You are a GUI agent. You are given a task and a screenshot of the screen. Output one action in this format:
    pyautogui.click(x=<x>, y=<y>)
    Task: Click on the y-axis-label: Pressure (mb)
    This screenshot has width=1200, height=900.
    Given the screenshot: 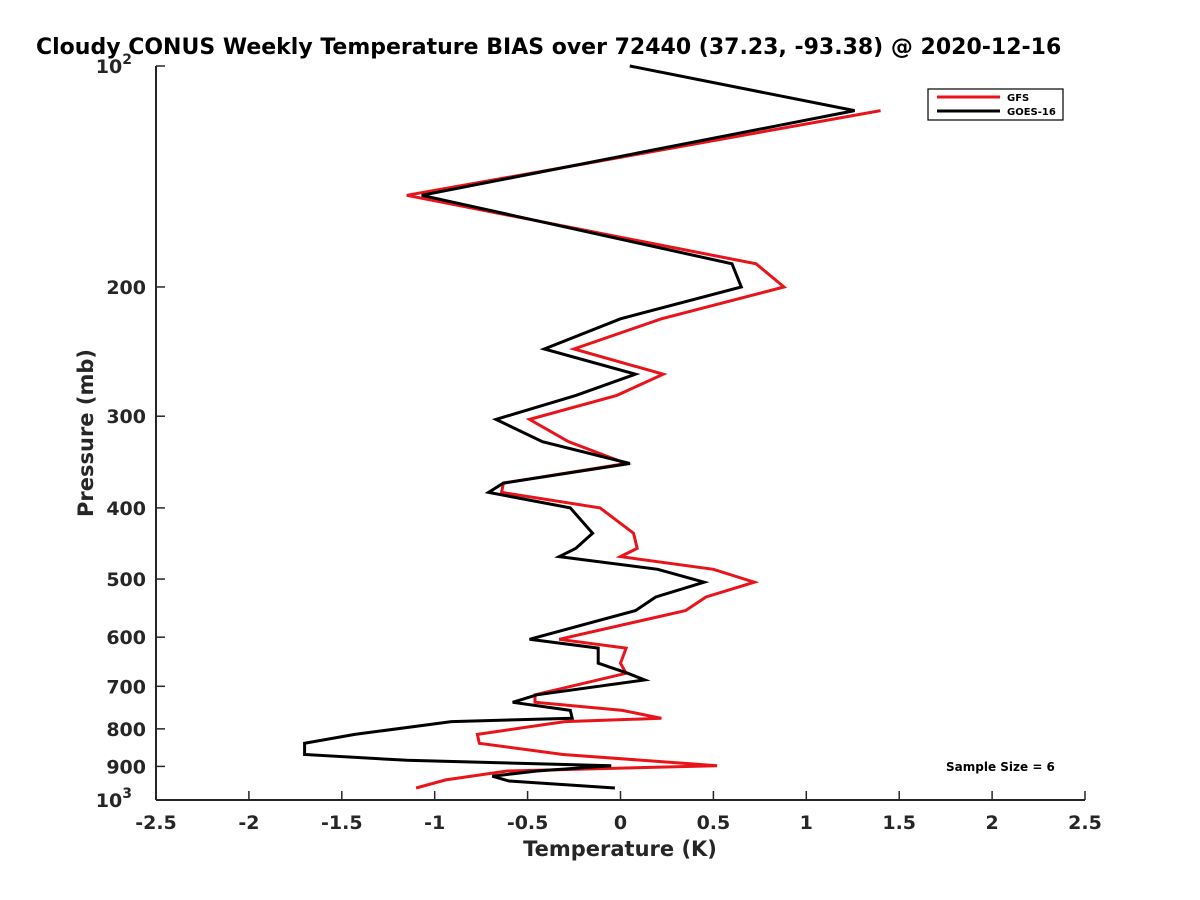 What is the action you would take?
    pyautogui.click(x=86, y=433)
    